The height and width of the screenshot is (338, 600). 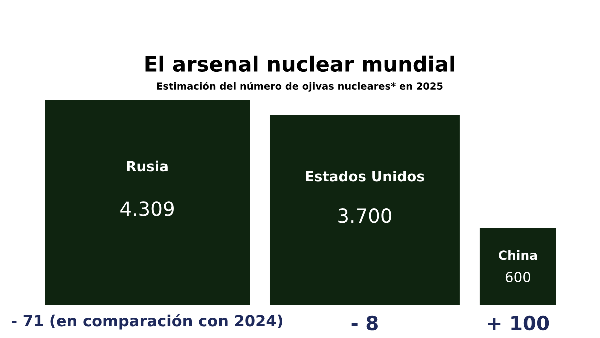 I want to click on data-label: 4.309, so click(x=147, y=209).